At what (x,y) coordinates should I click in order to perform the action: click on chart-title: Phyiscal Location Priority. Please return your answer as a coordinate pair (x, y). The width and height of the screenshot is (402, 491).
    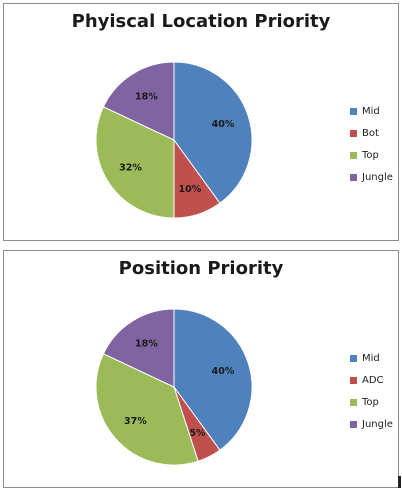
    Looking at the image, I should click on (201, 21).